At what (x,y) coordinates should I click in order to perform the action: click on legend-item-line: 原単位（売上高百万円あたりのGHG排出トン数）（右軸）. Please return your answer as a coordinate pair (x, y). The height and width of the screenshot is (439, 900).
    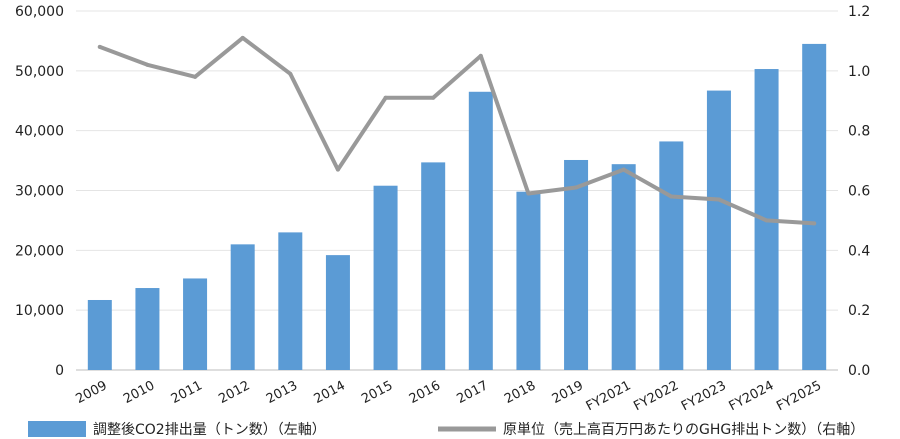
    Looking at the image, I should click on (651, 429).